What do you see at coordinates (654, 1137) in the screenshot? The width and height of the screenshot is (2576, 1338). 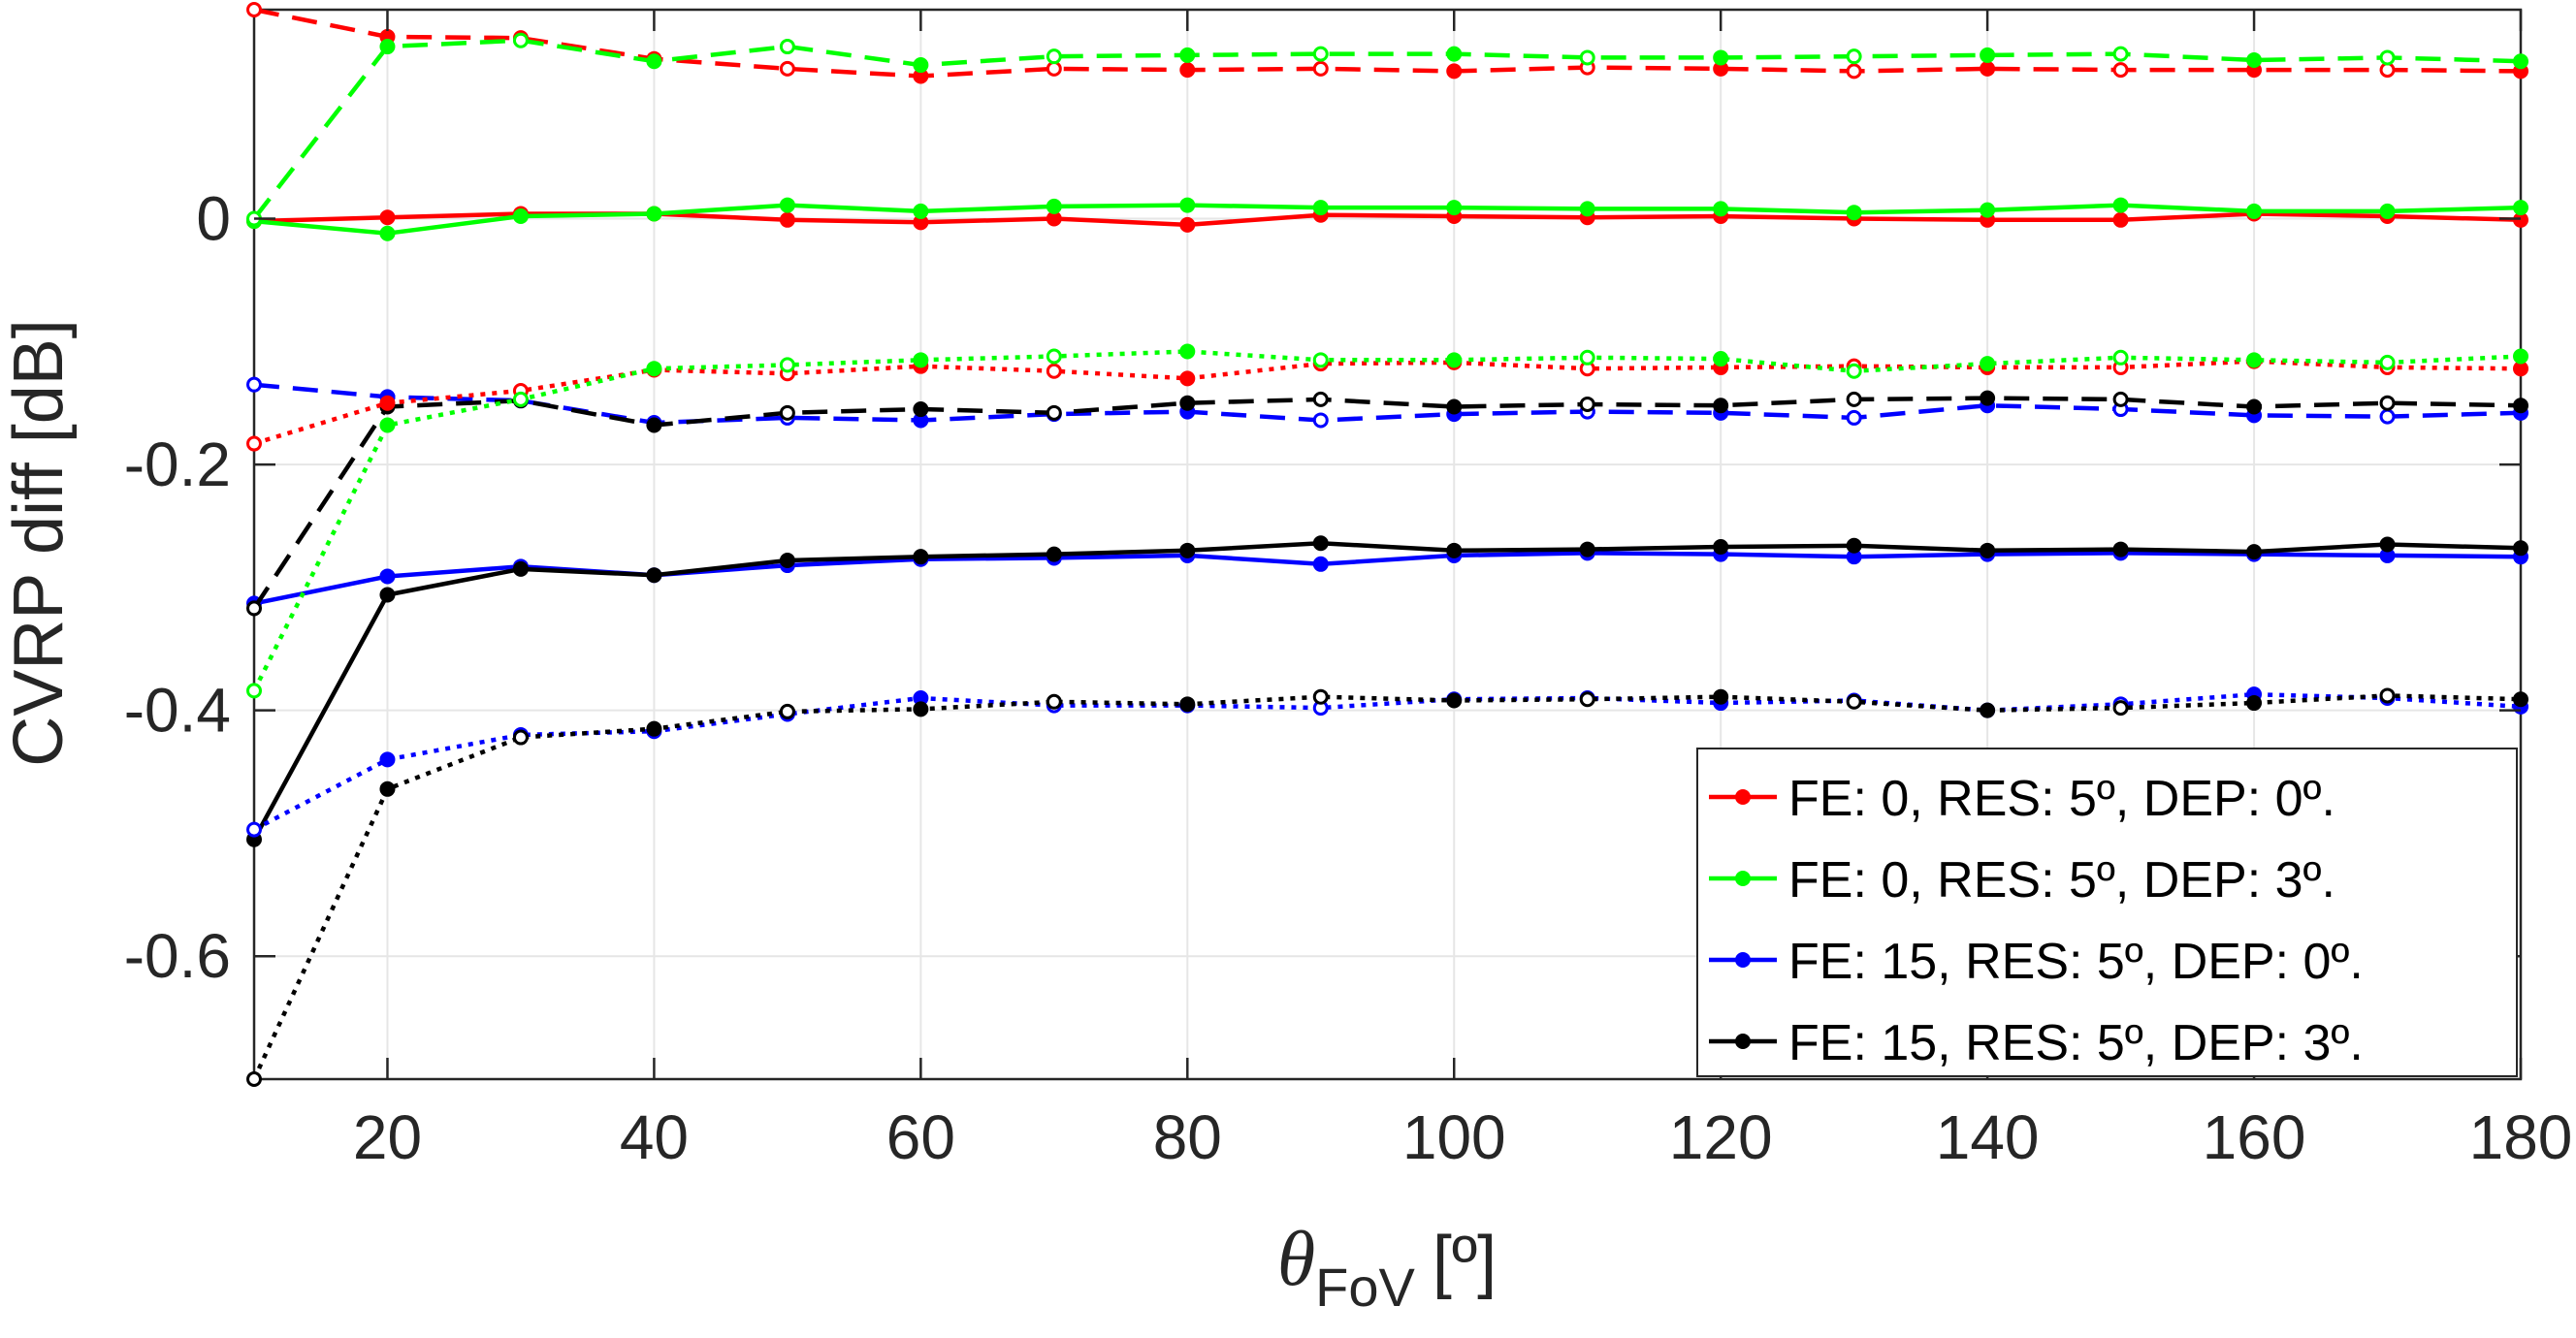 I see `x-tick-label: 40` at bounding box center [654, 1137].